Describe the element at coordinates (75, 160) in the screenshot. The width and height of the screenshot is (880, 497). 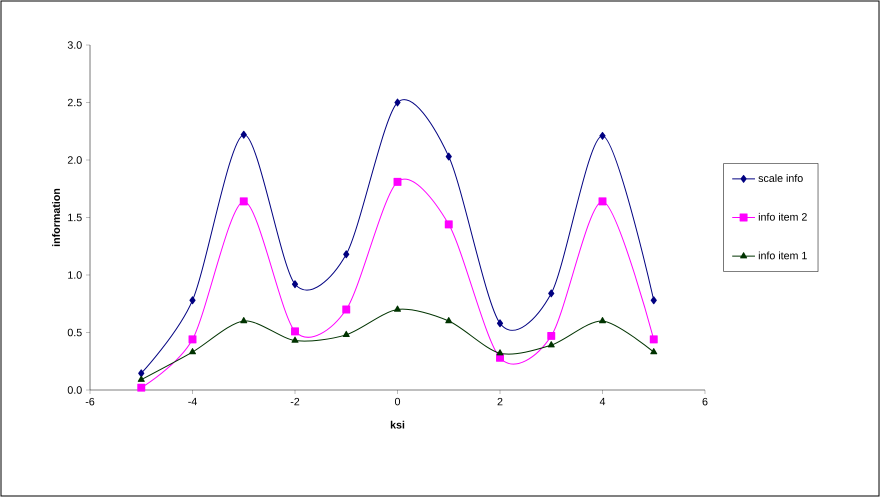
I see `y-tick-label: 2.0` at that location.